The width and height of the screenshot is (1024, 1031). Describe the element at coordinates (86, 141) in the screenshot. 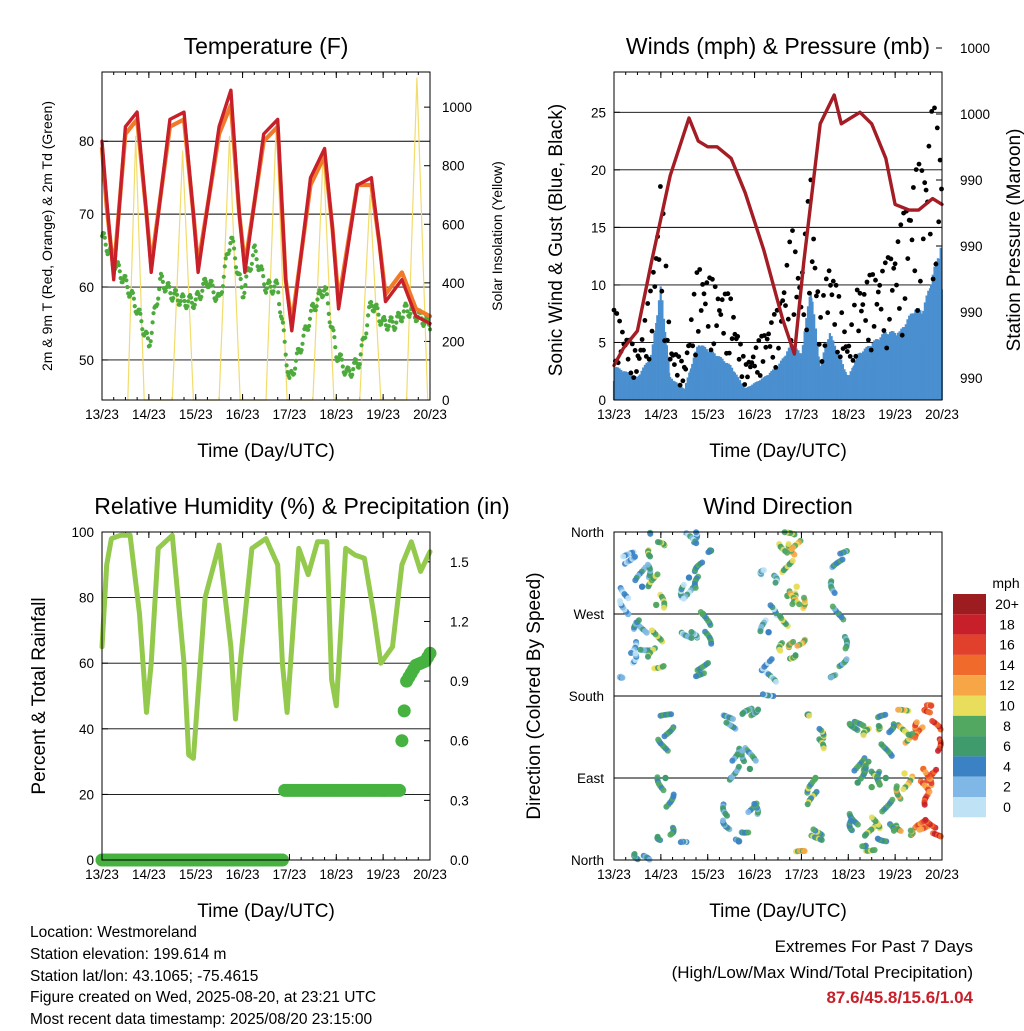

I see `temperature-ytick-label: 80` at that location.